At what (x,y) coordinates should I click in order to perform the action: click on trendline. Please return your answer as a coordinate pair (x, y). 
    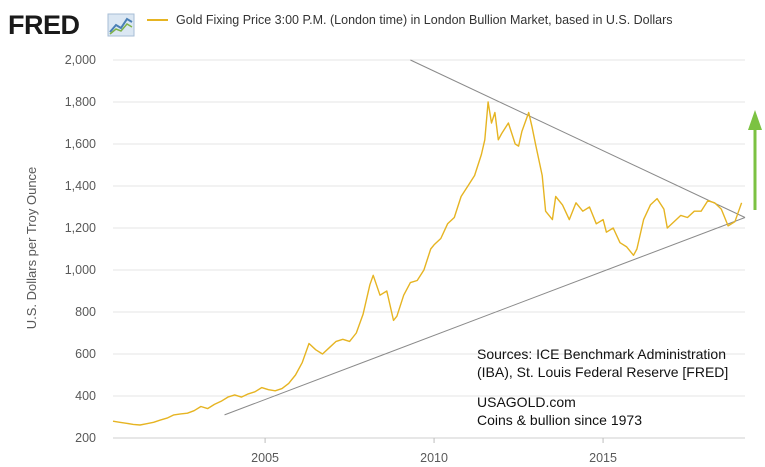
    Looking at the image, I should click on (578, 138).